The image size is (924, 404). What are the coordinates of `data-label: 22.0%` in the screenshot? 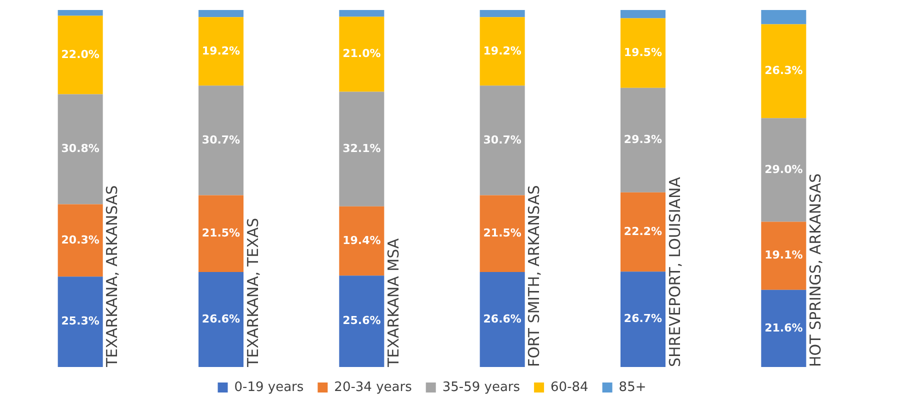 It's located at (80, 54).